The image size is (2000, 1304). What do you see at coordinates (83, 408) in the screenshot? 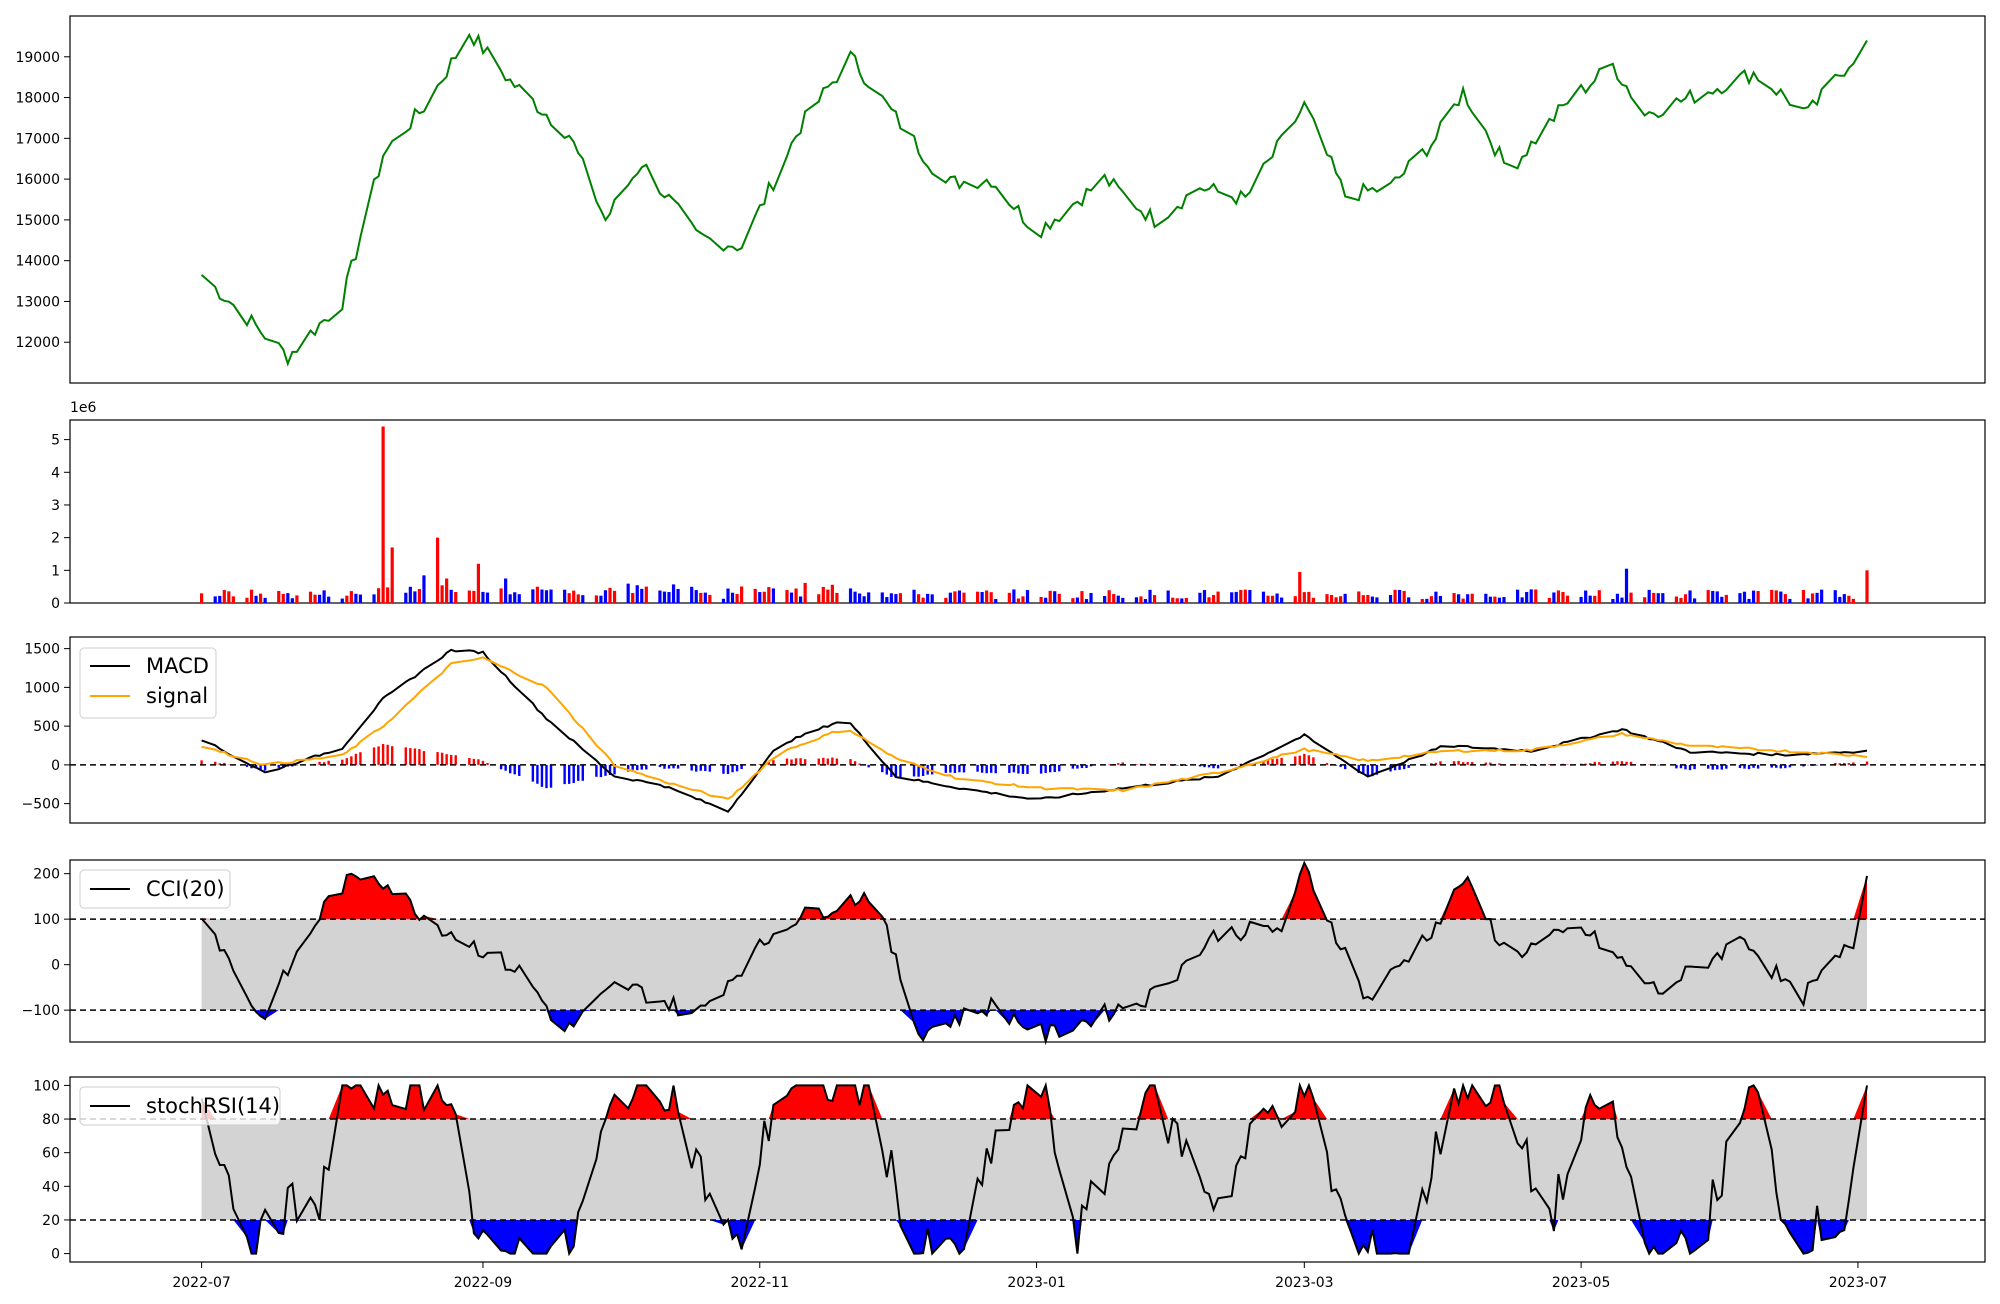
I see `volume-offset-label: 1e6` at bounding box center [83, 408].